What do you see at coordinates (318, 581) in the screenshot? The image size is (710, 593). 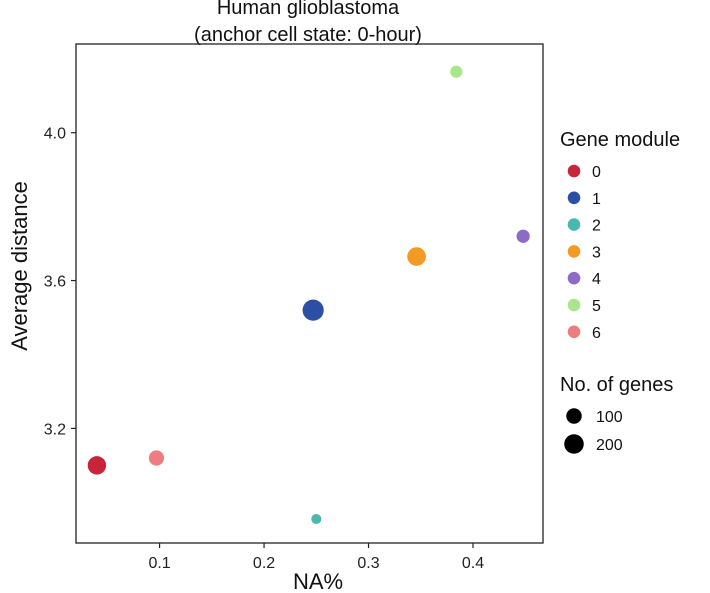 I see `x-axis-title: NA%` at bounding box center [318, 581].